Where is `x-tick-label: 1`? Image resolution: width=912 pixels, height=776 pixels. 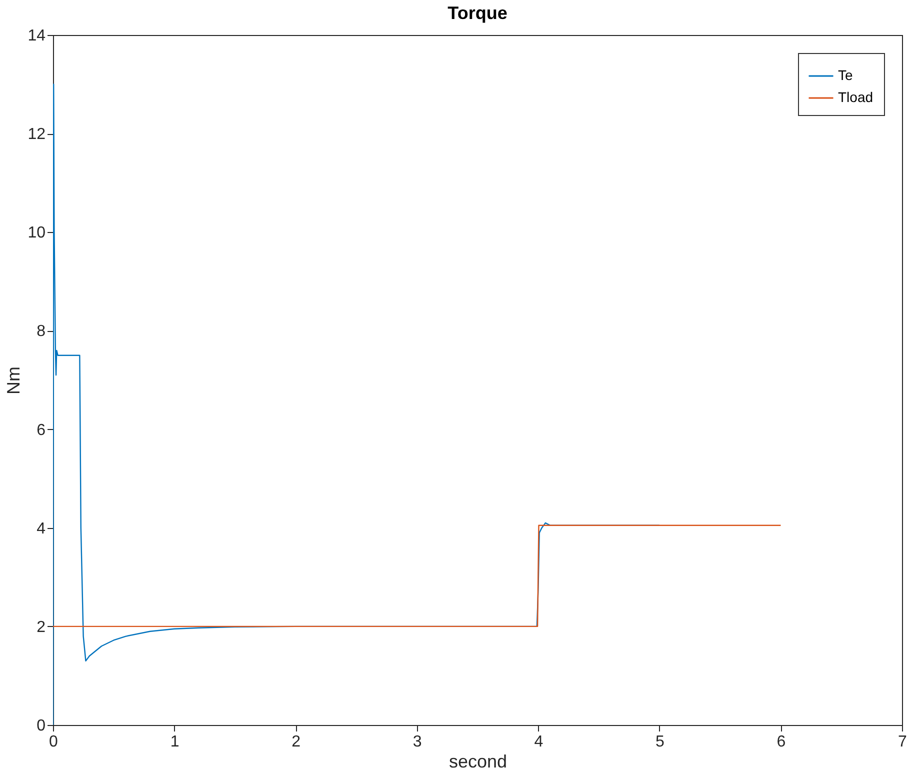 x-tick-label: 1 is located at coordinates (175, 742).